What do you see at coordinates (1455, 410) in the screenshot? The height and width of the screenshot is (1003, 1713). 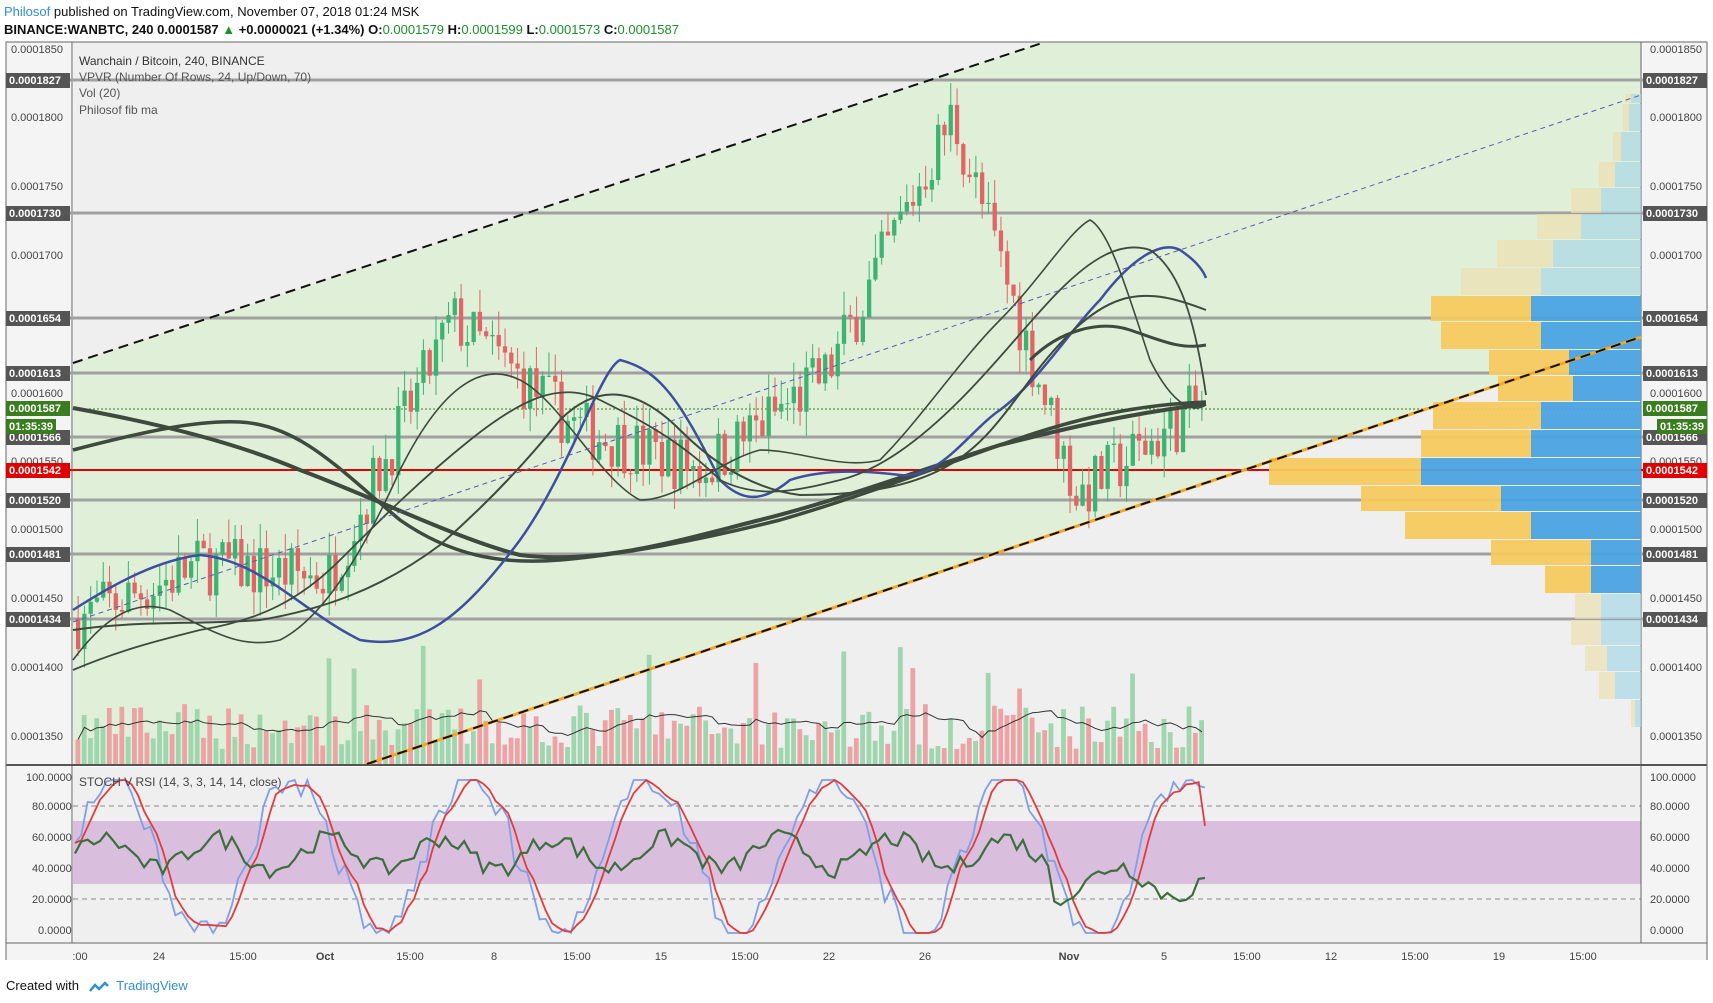 I see `volume-profile` at bounding box center [1455, 410].